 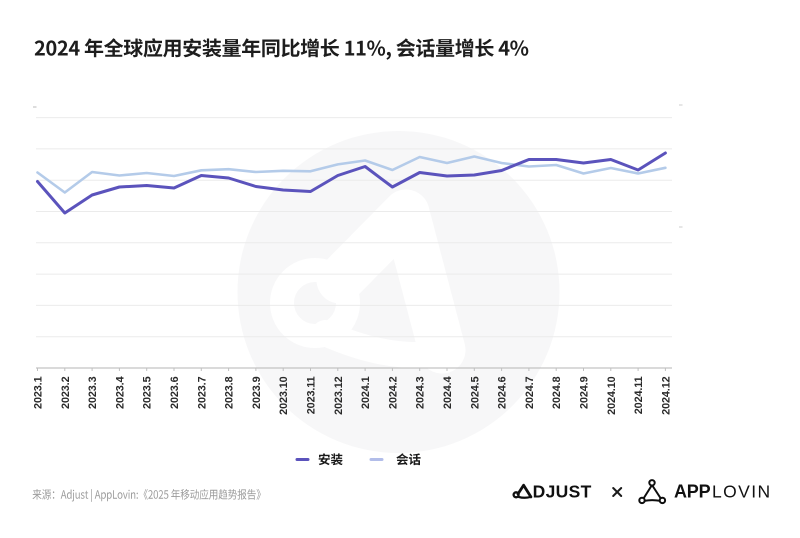 I want to click on svg-text: 2024.4, so click(x=448, y=392).